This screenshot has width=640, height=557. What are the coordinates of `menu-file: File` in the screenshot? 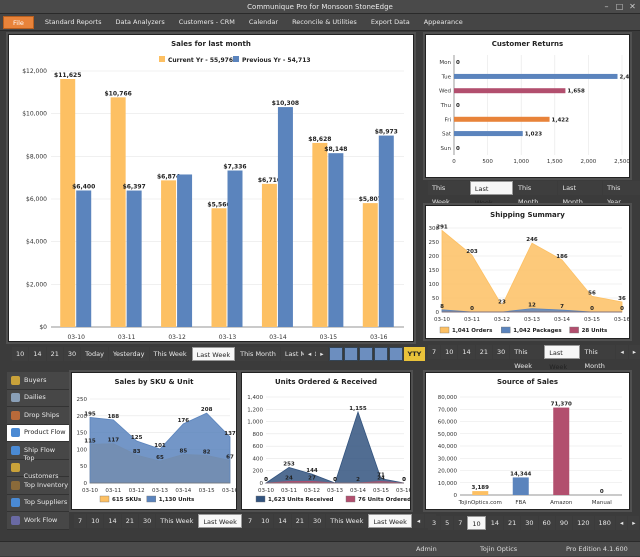 It's located at (18, 22).